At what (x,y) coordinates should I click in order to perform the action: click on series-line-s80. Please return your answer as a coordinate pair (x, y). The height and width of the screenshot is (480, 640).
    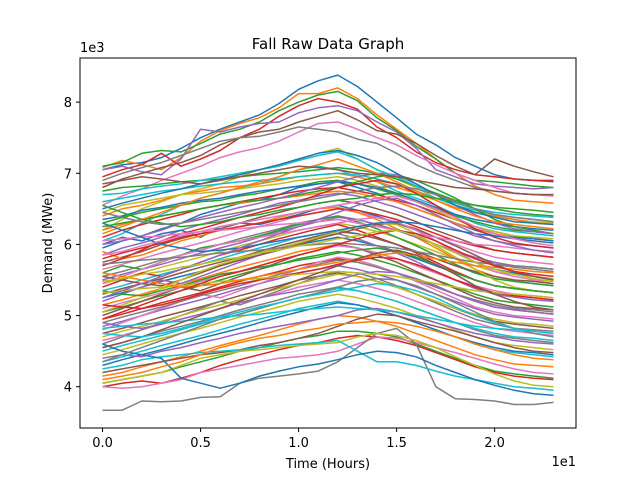
    Looking at the image, I should click on (328, 320).